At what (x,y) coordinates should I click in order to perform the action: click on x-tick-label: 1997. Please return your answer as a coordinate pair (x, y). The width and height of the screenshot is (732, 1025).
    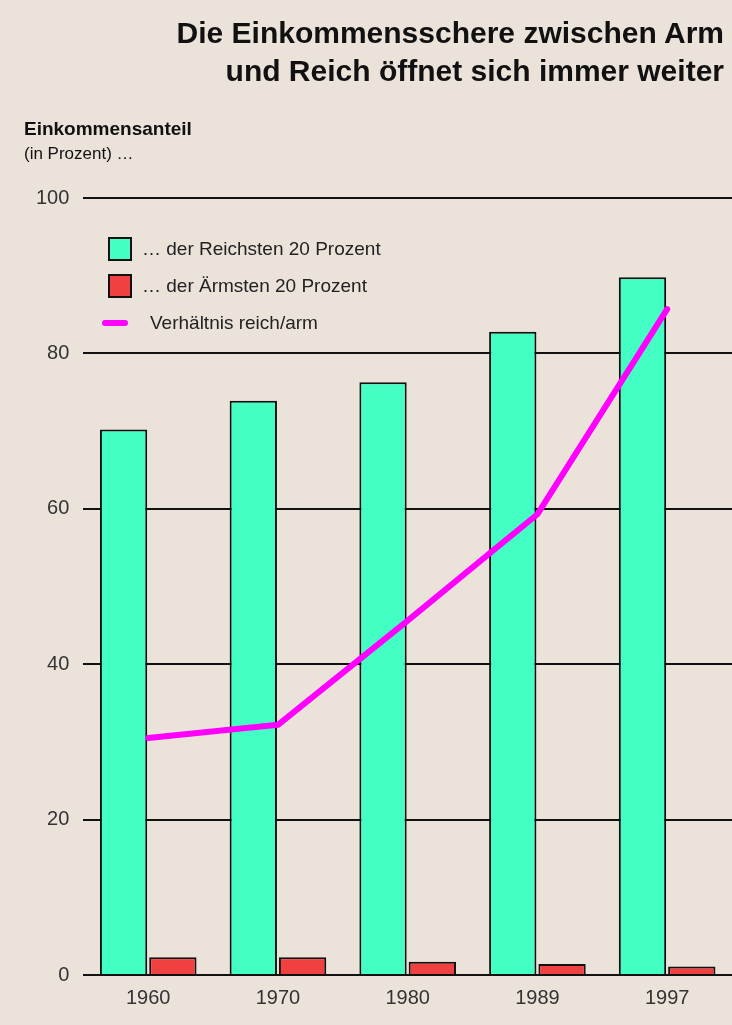
    Looking at the image, I should click on (667, 996).